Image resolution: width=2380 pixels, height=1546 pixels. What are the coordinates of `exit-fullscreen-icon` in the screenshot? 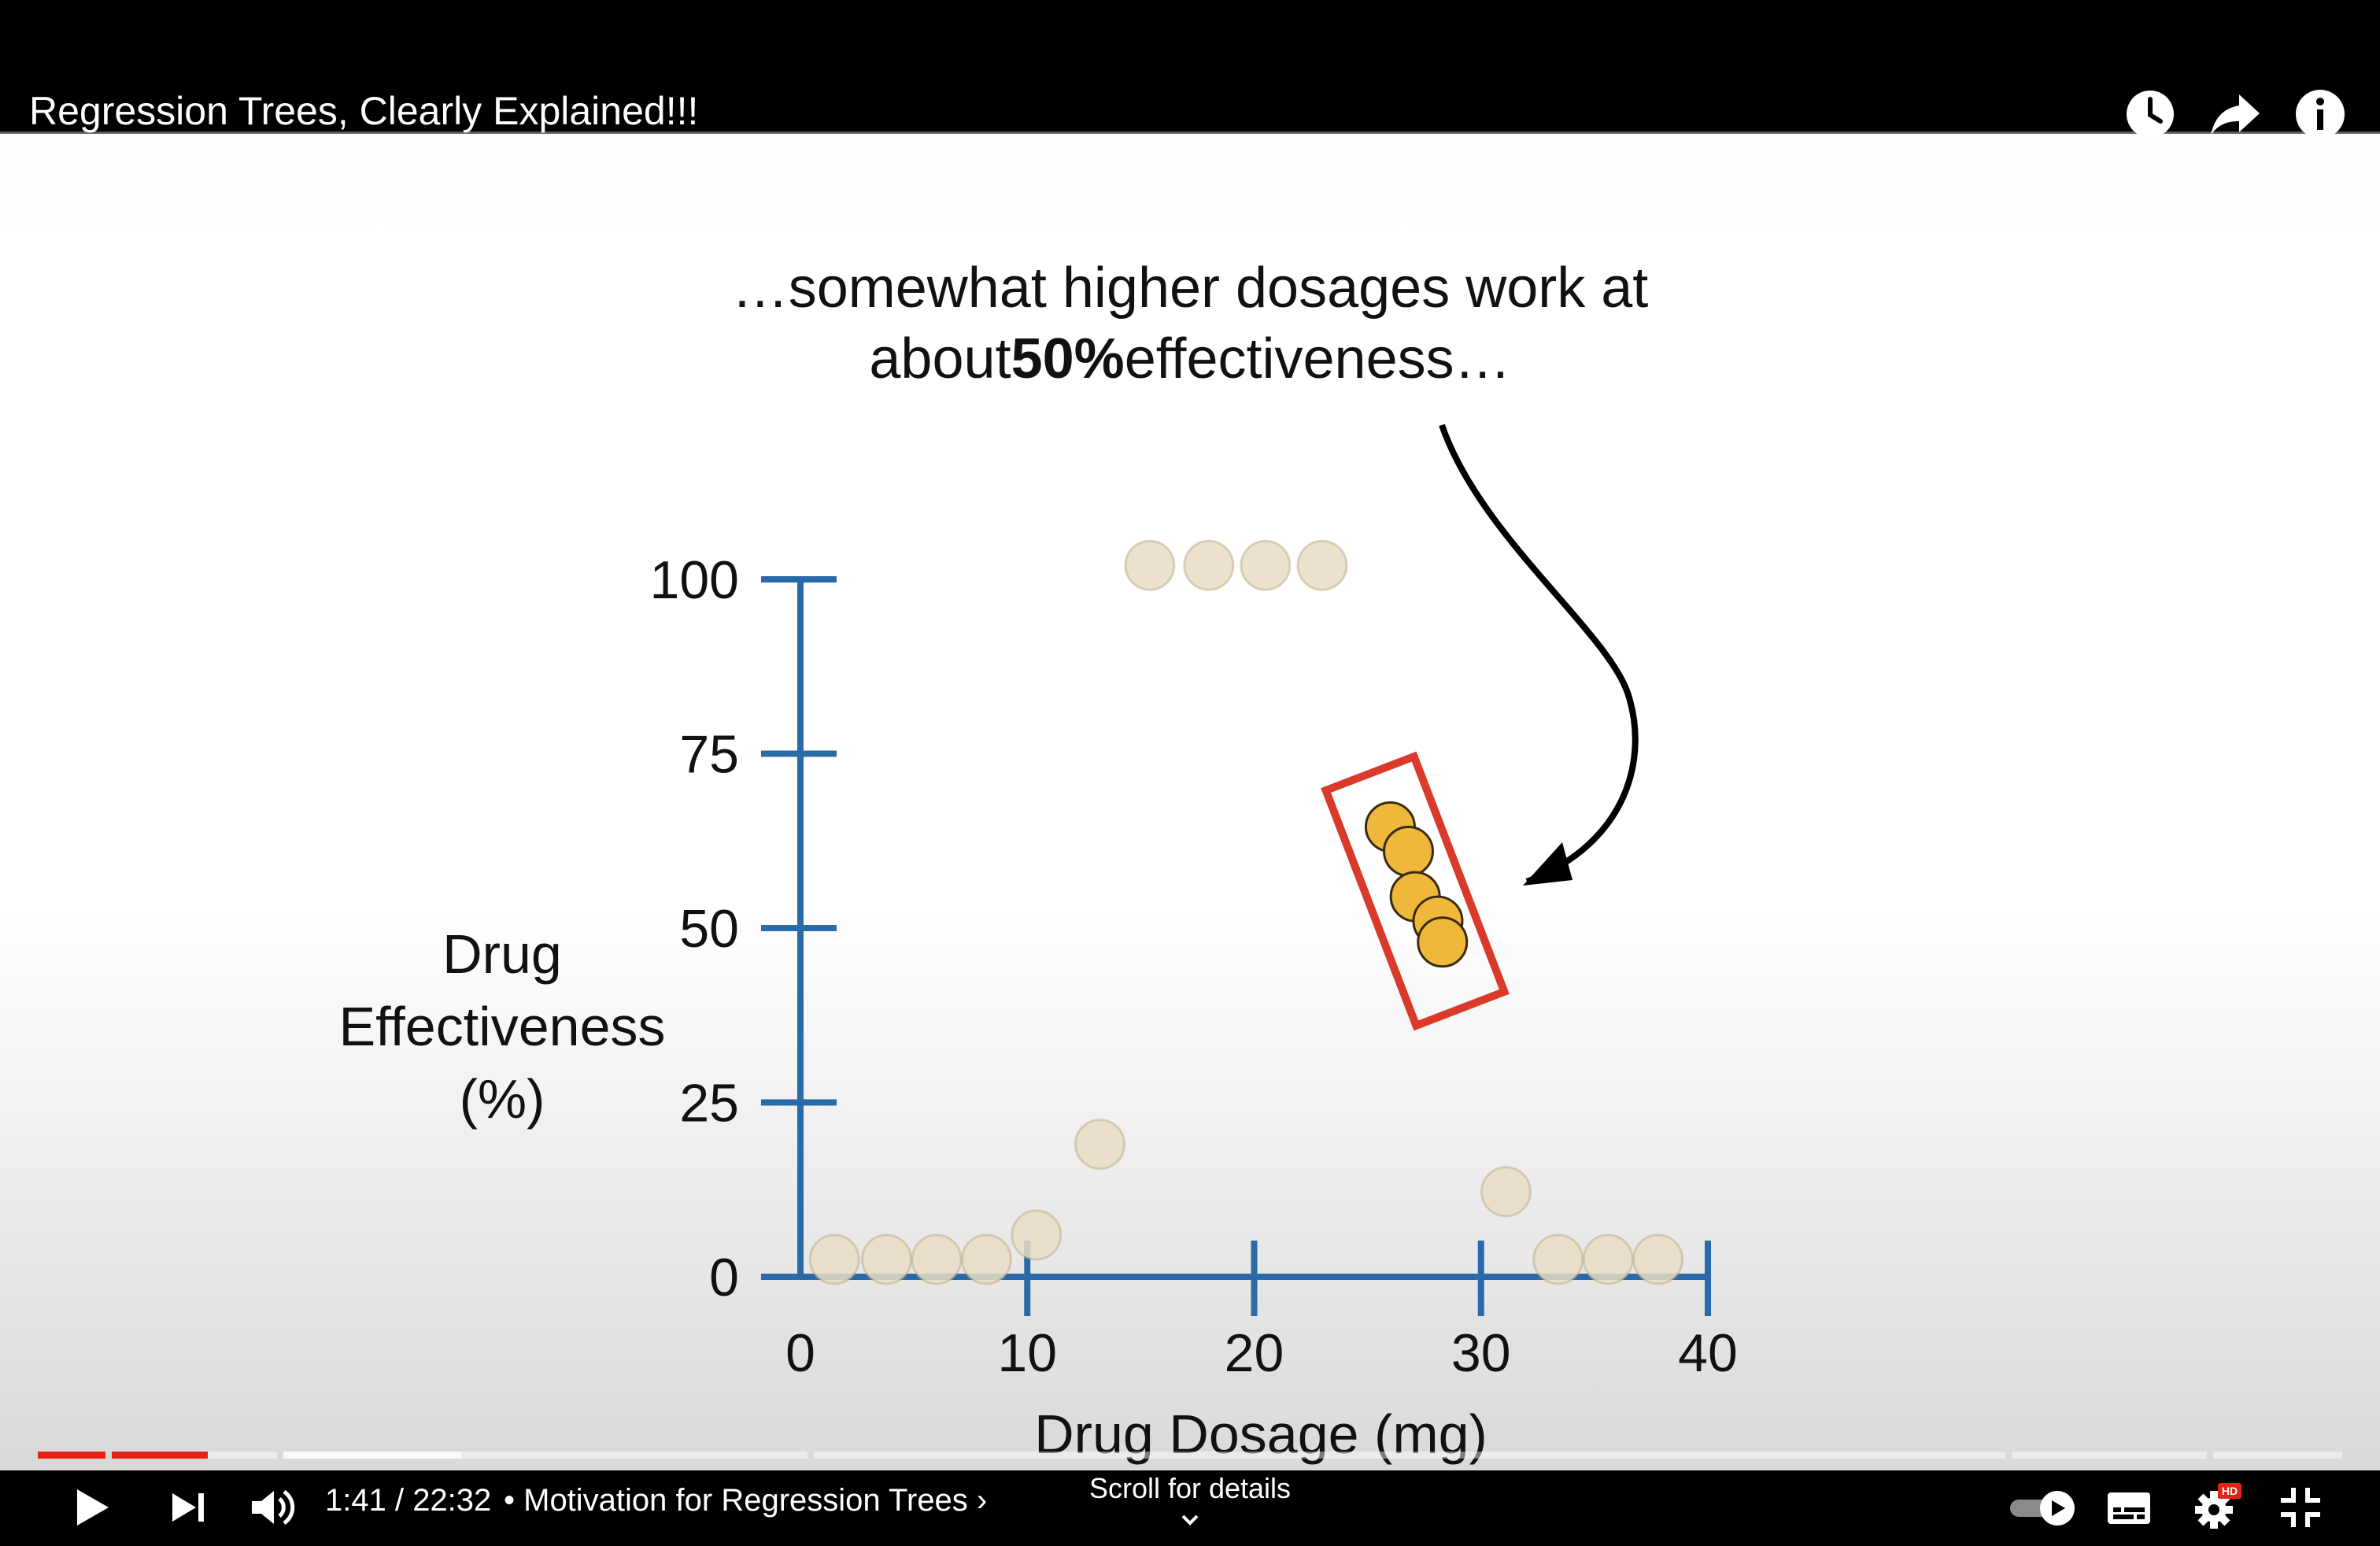 It's located at (2300, 1507).